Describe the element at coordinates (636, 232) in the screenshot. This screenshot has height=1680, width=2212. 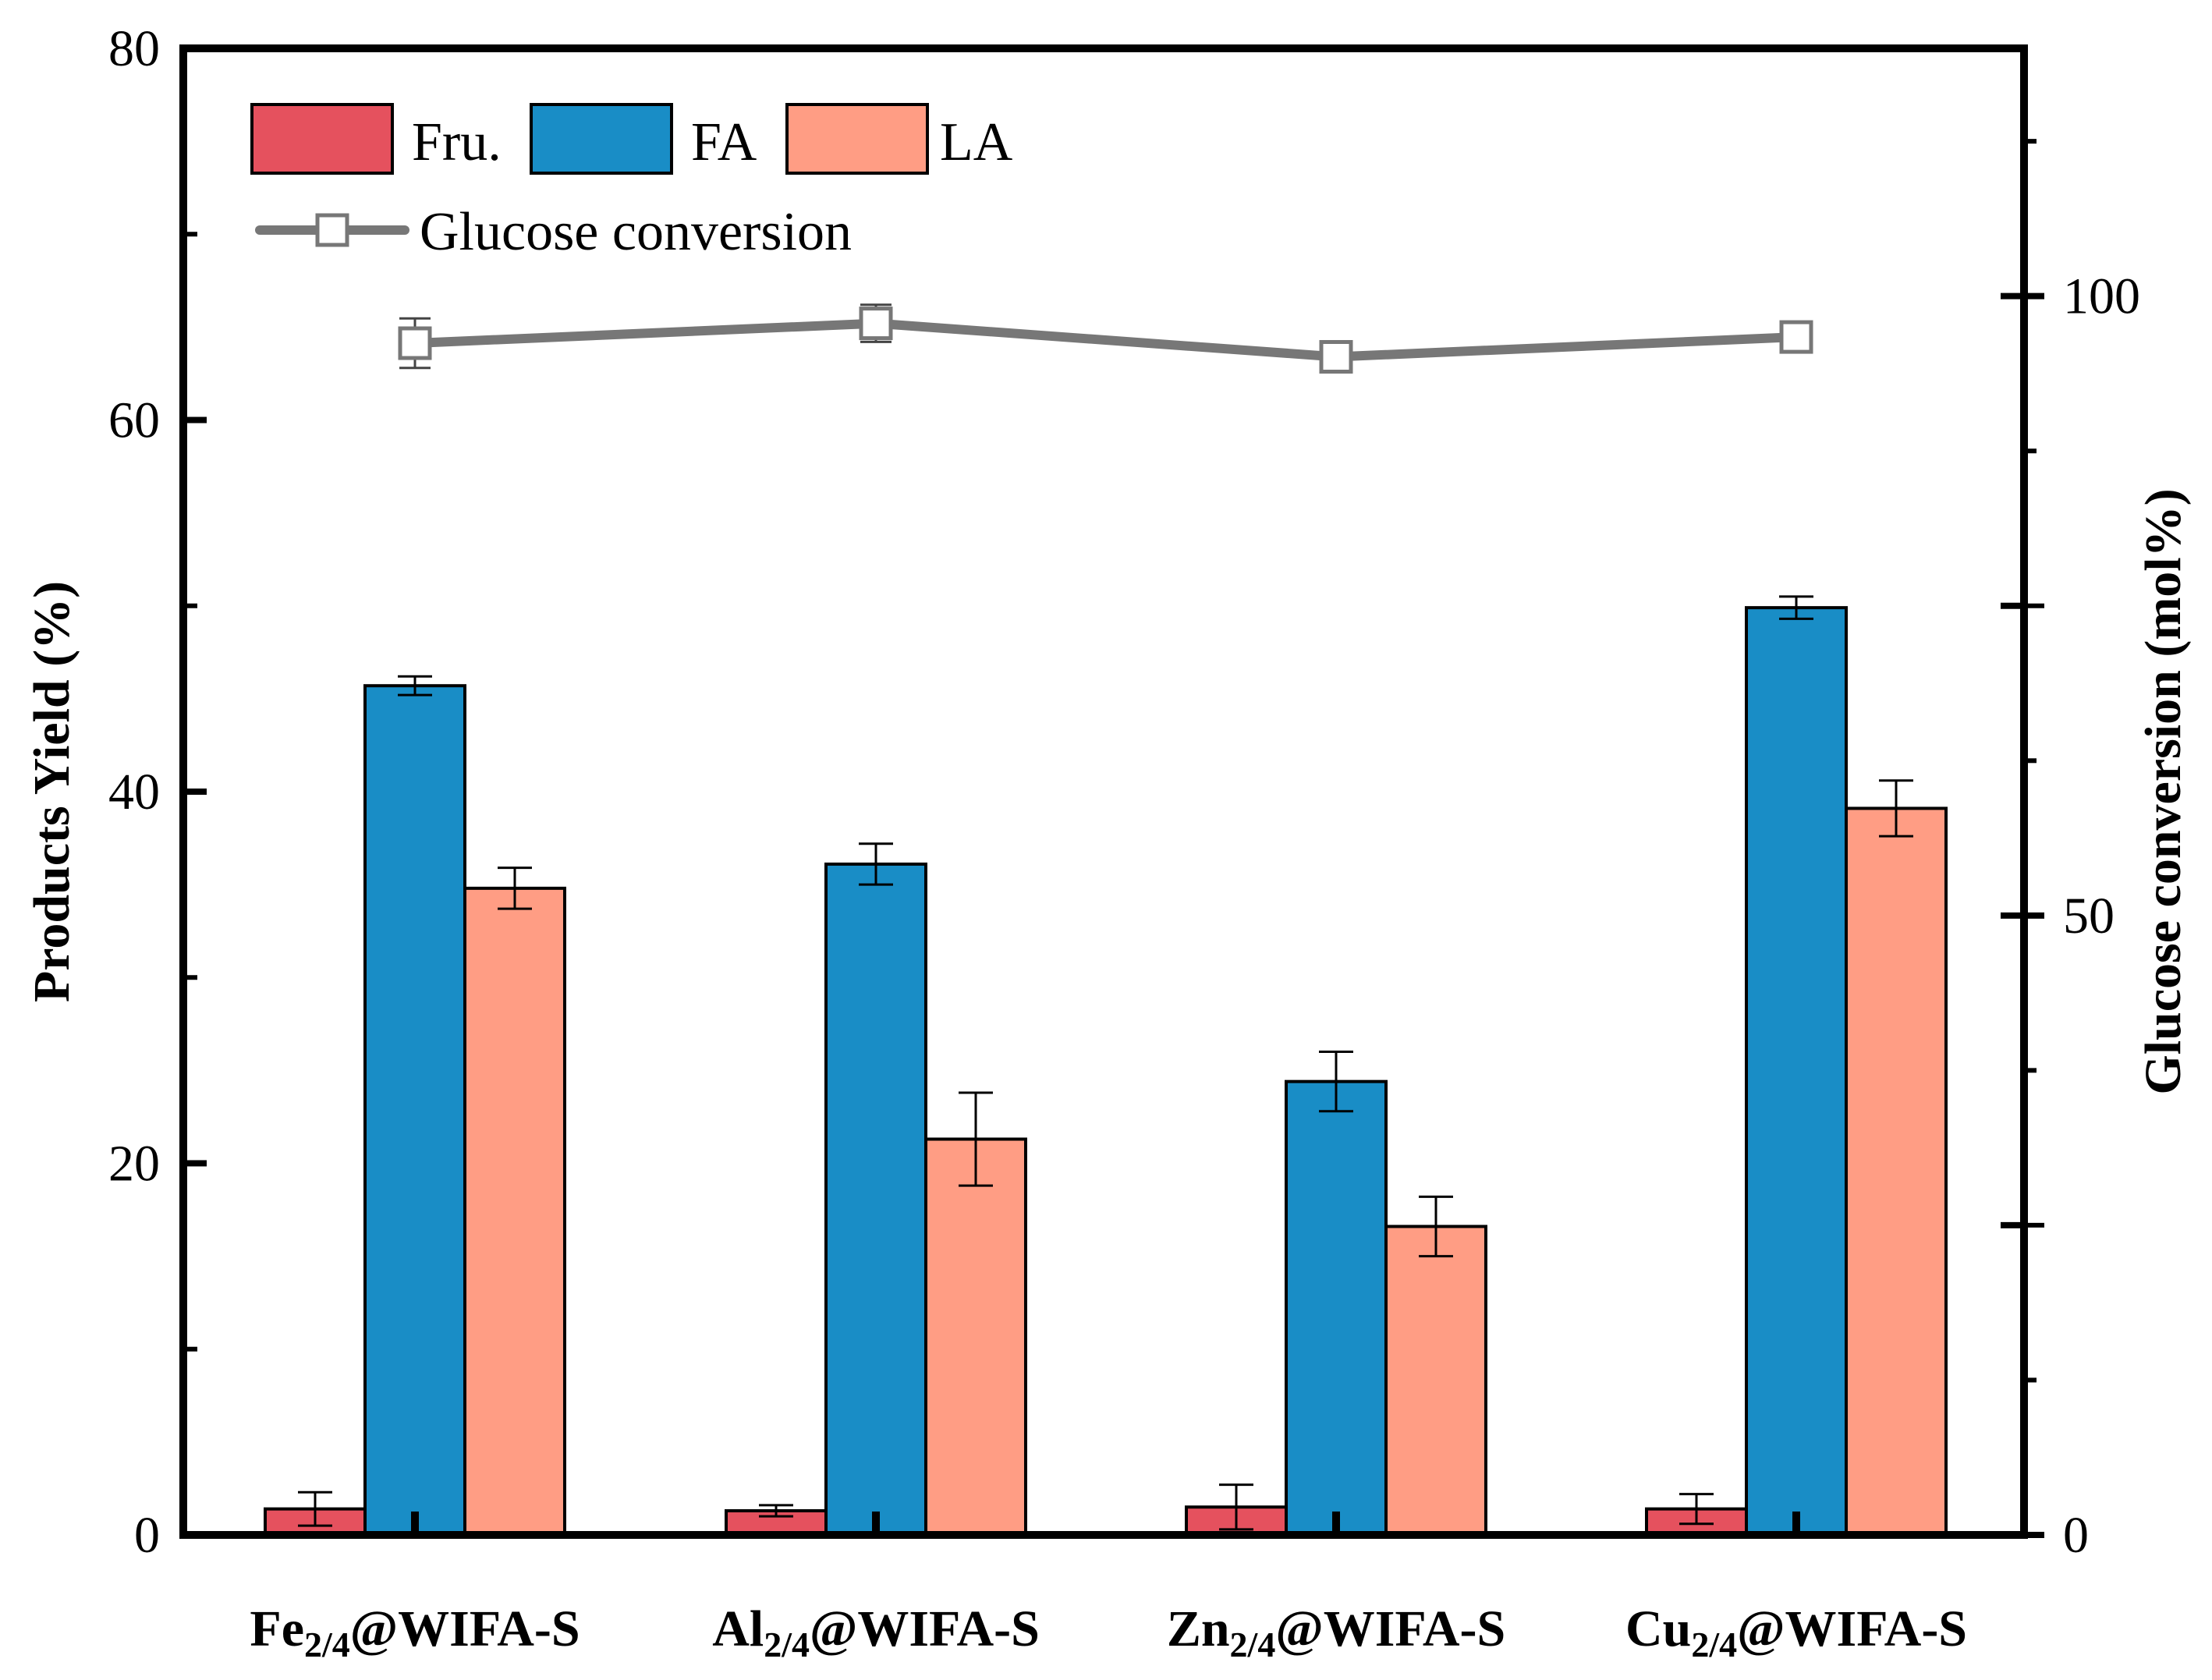
I see `legend-label-conversion: Glucose conversion` at that location.